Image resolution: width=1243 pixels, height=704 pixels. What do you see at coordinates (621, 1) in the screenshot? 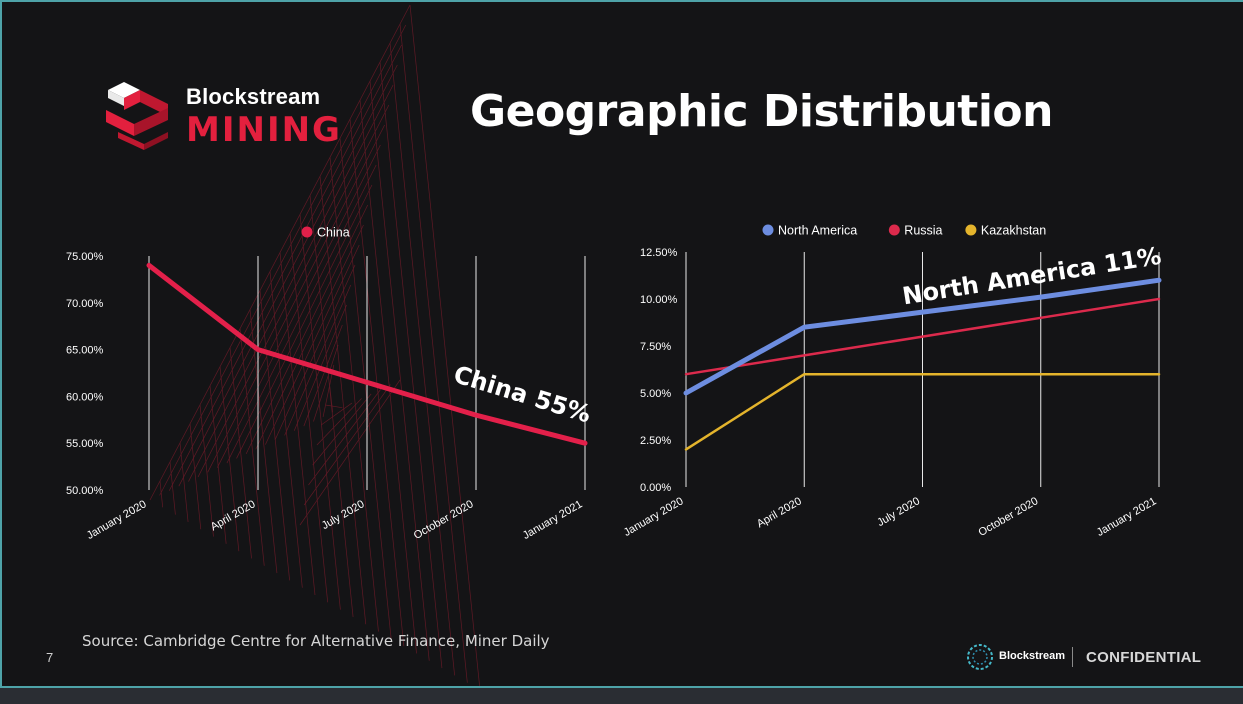
I see `frame-top-edge` at bounding box center [621, 1].